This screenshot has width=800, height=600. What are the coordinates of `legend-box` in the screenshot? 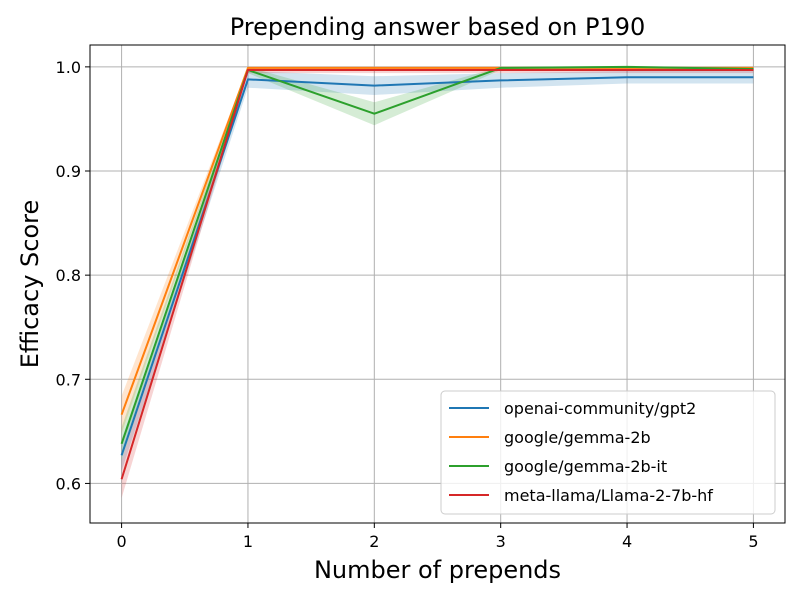 It's located at (608, 452).